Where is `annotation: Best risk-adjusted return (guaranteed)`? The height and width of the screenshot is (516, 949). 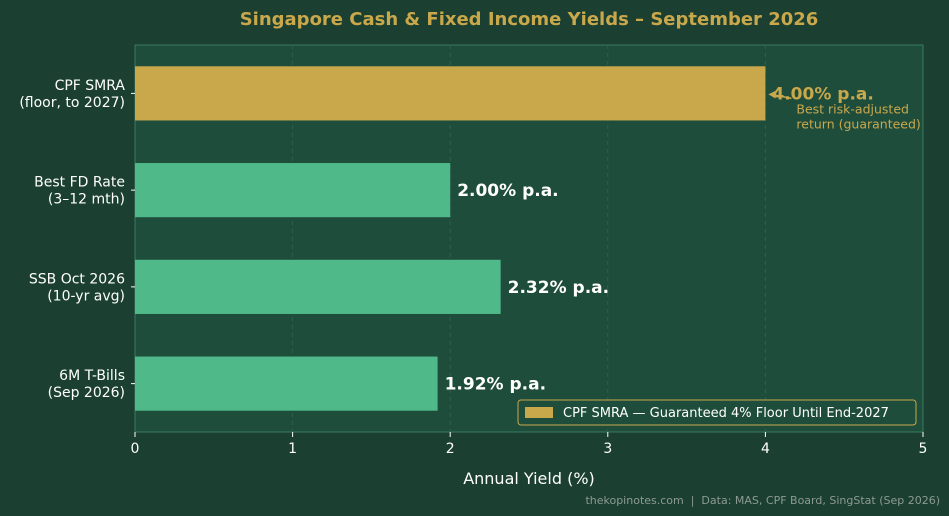
annotation: Best risk-adjusted return (guaranteed) is located at coordinates (844, 110).